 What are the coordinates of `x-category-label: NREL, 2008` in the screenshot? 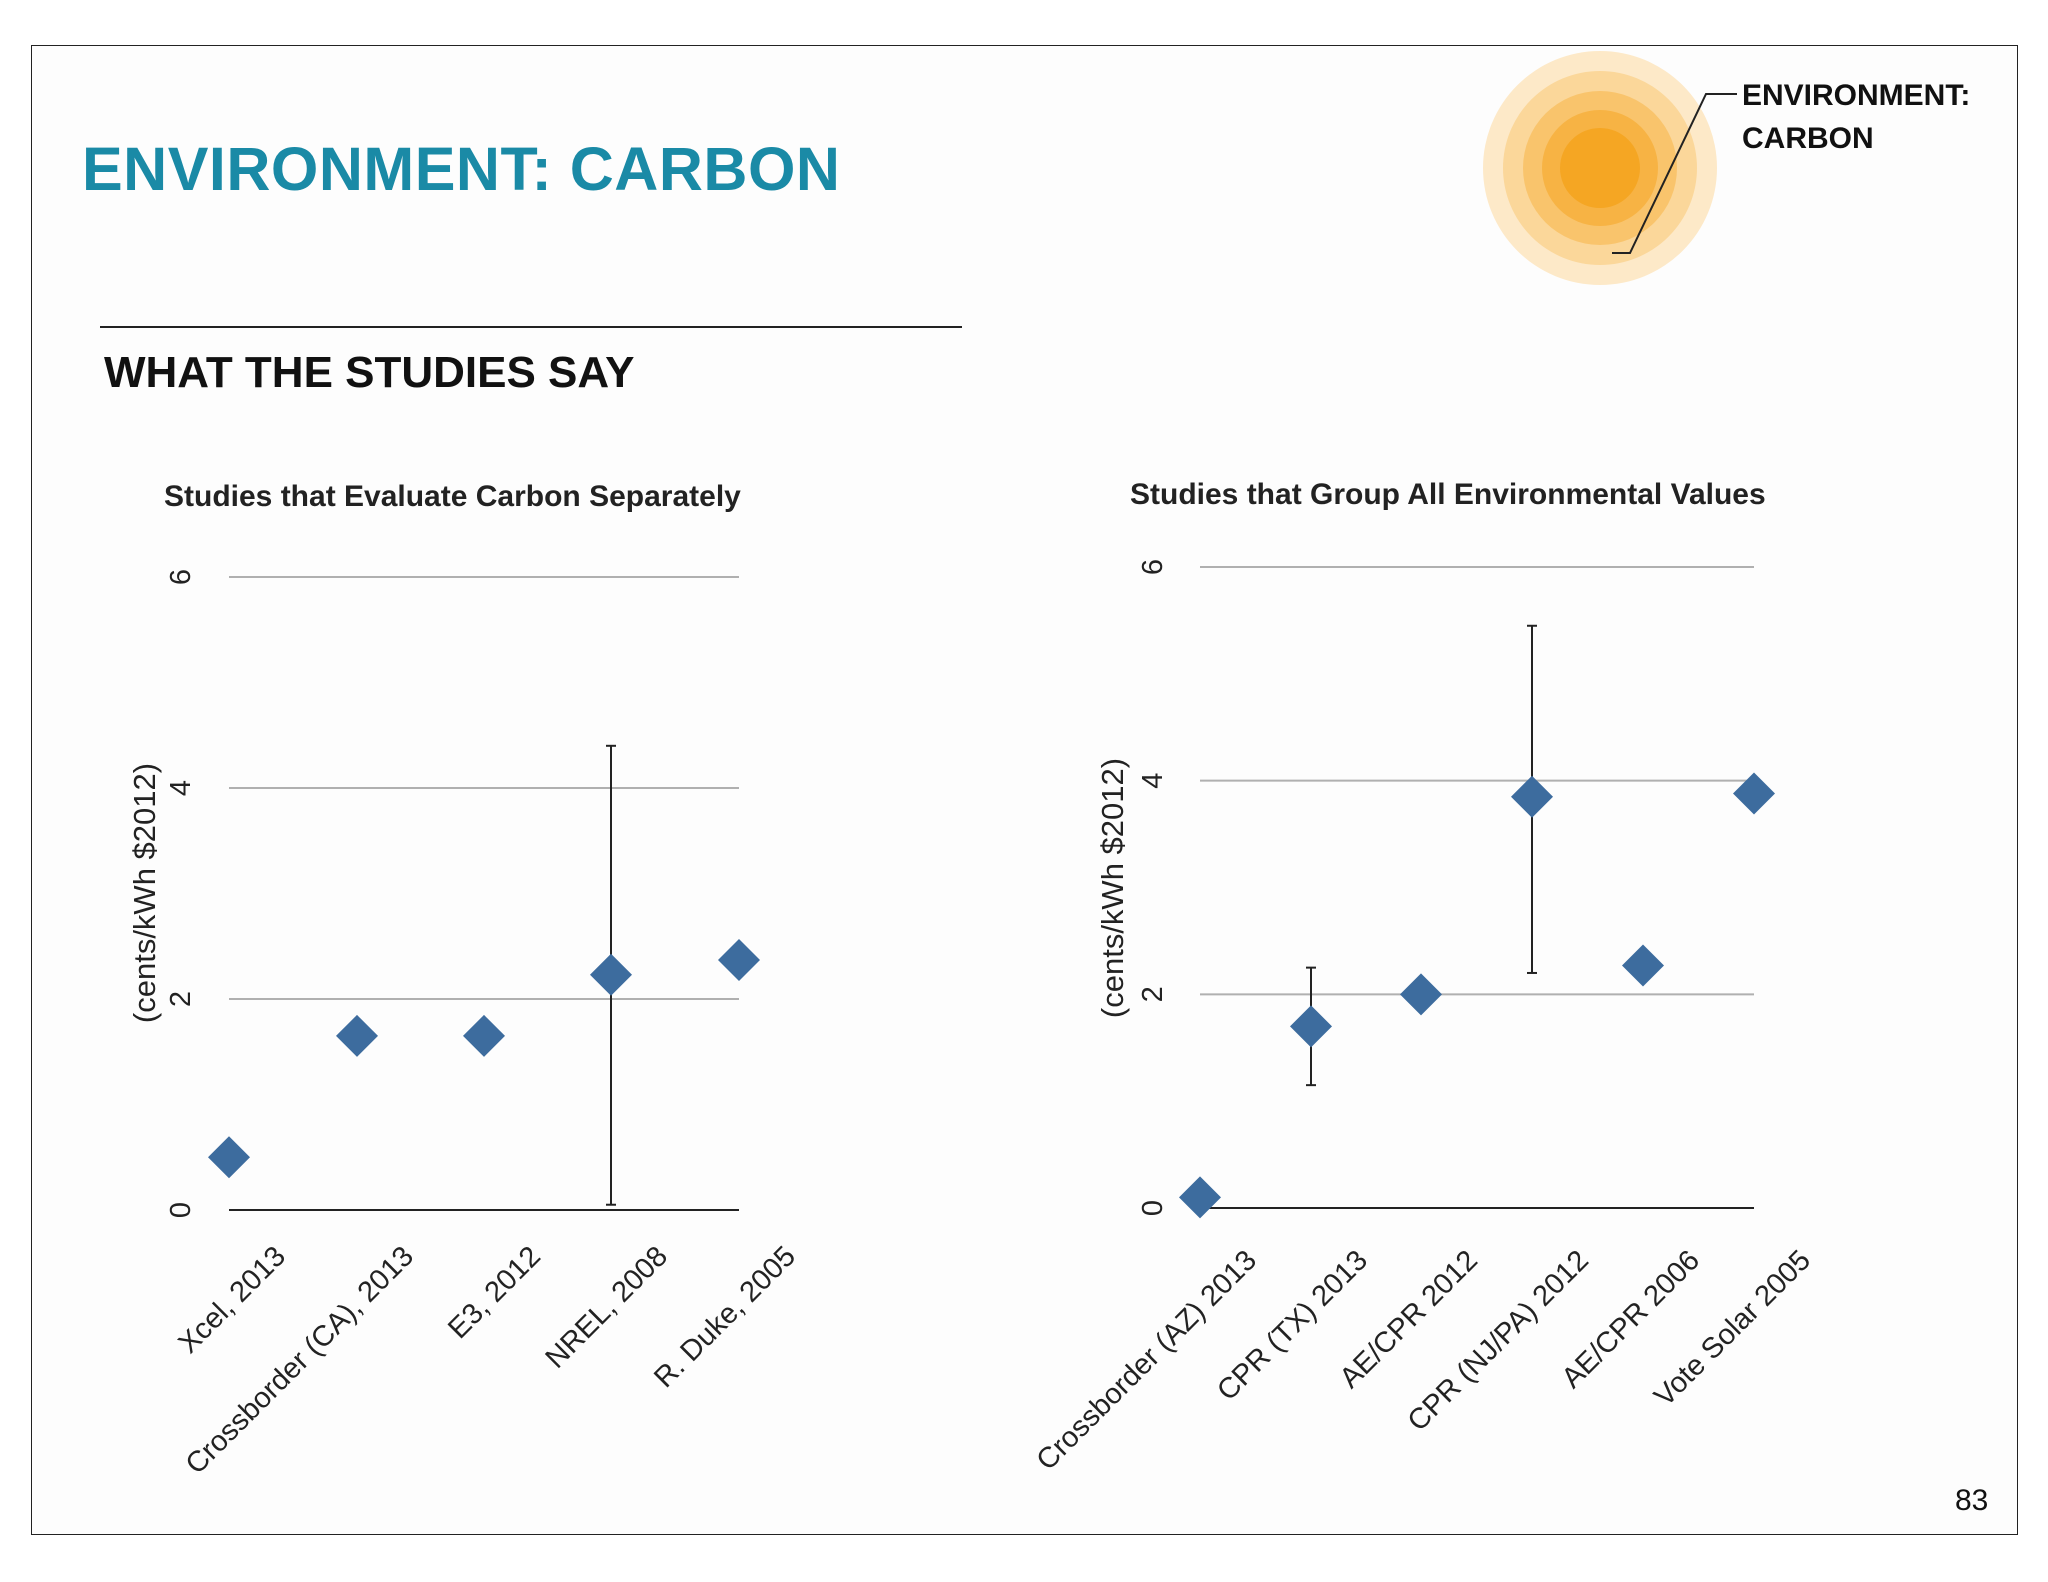 It's located at (607, 1307).